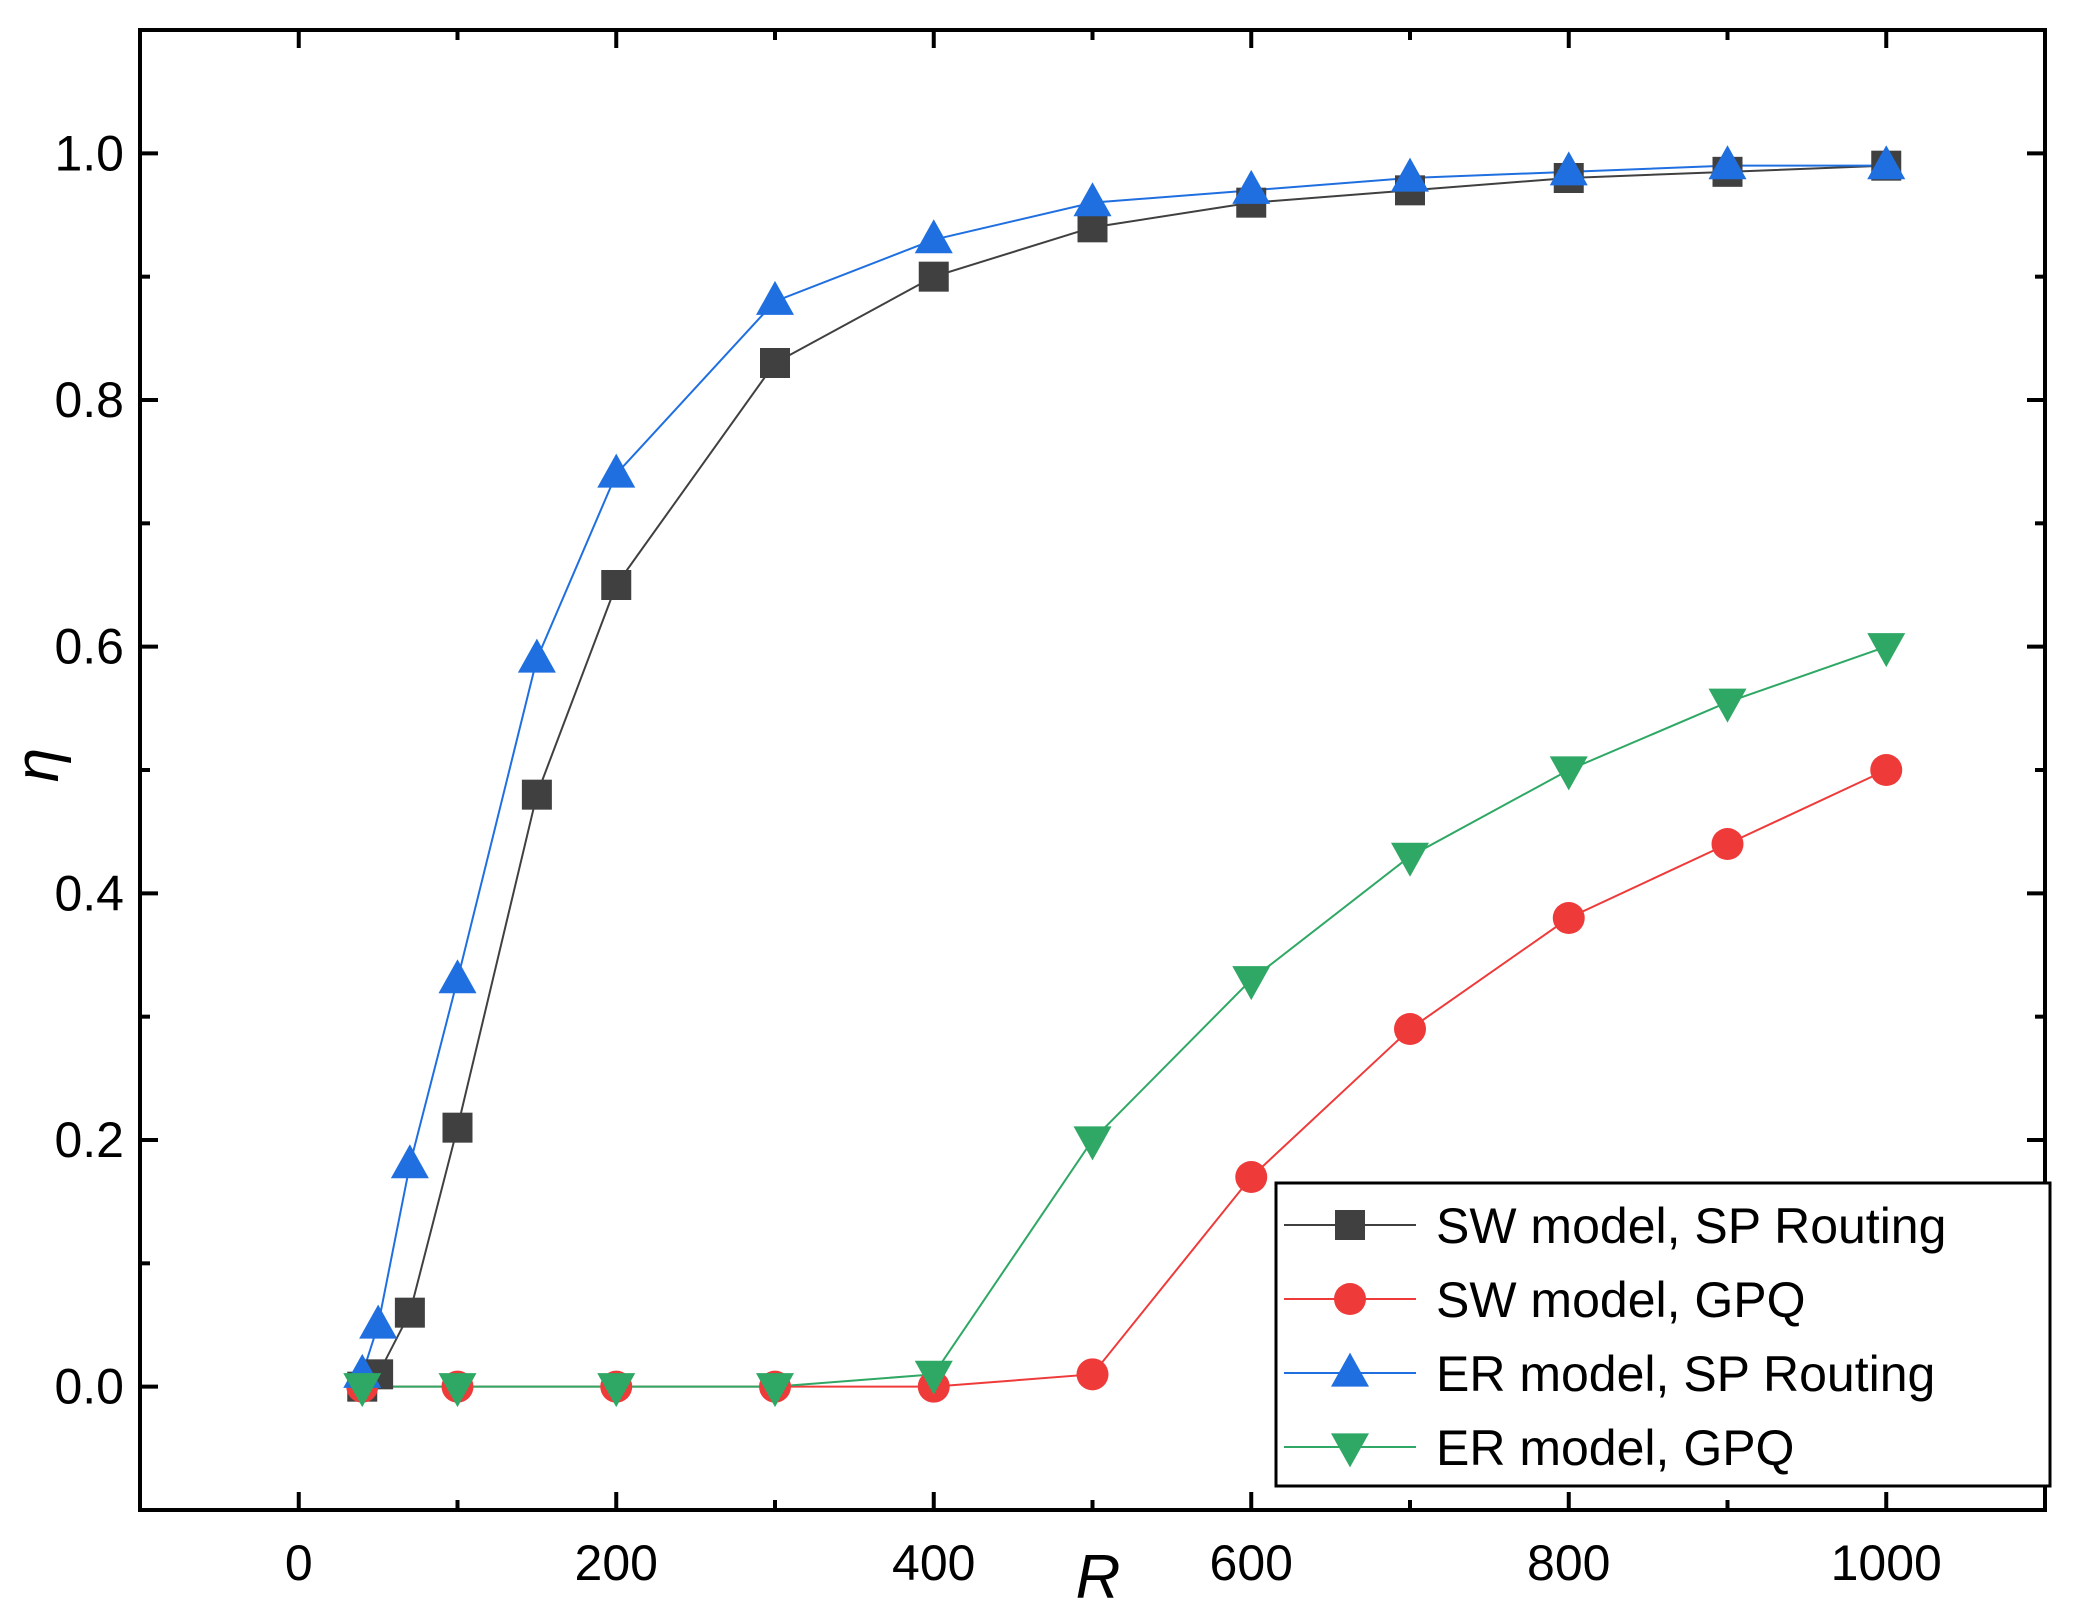 The width and height of the screenshot is (2085, 1615). I want to click on y-tick-label: 0.0, so click(89, 1387).